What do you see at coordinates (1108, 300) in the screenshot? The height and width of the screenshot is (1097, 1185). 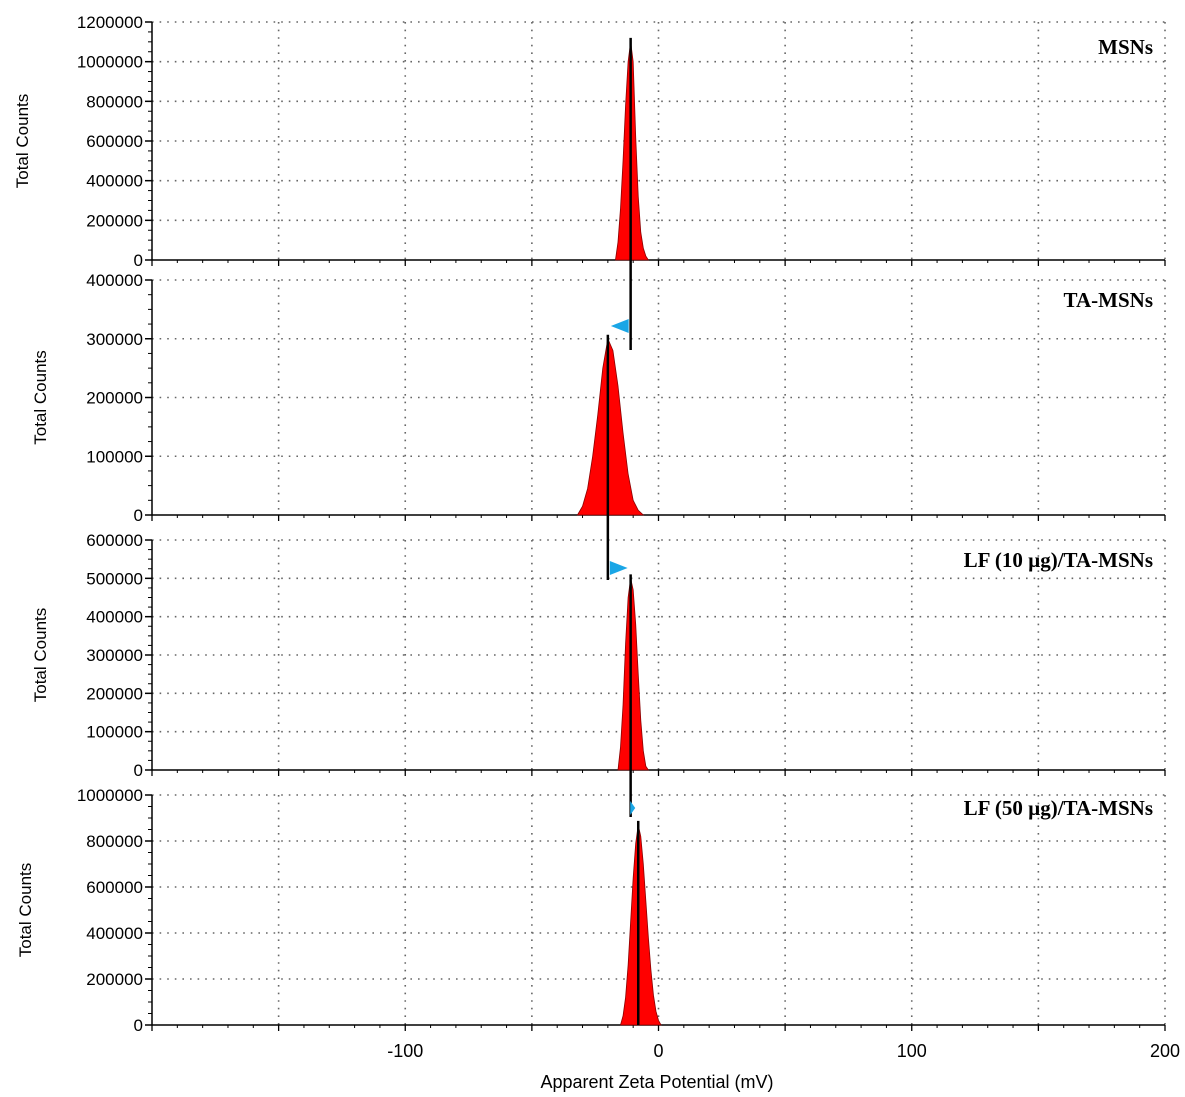 I see `panel-label: TA-MSNs` at bounding box center [1108, 300].